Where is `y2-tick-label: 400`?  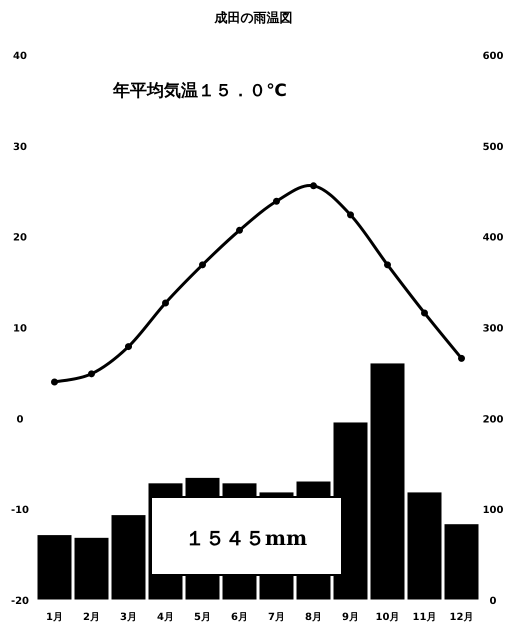 y2-tick-label: 400 is located at coordinates (493, 238).